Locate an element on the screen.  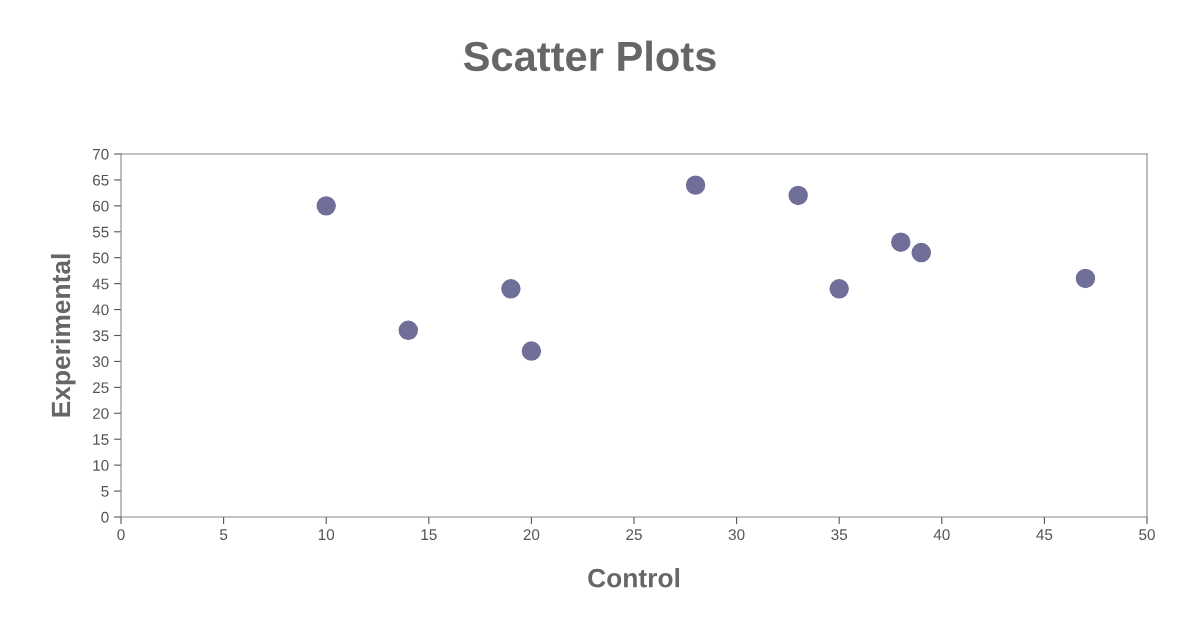
y-tick-label: 40 is located at coordinates (100, 310).